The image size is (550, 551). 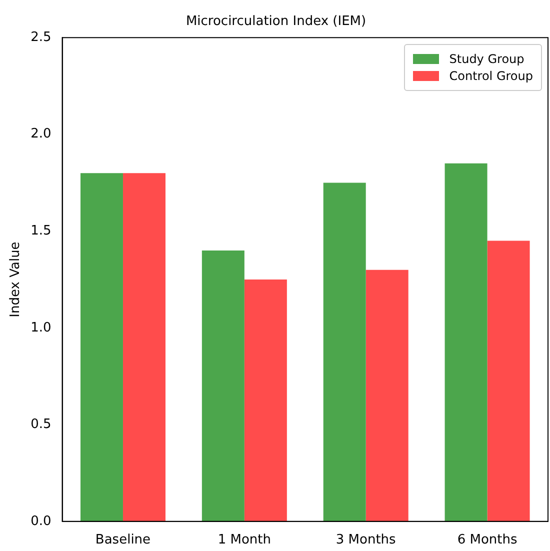 I want to click on x-tick-label: 1 Month, so click(x=244, y=540).